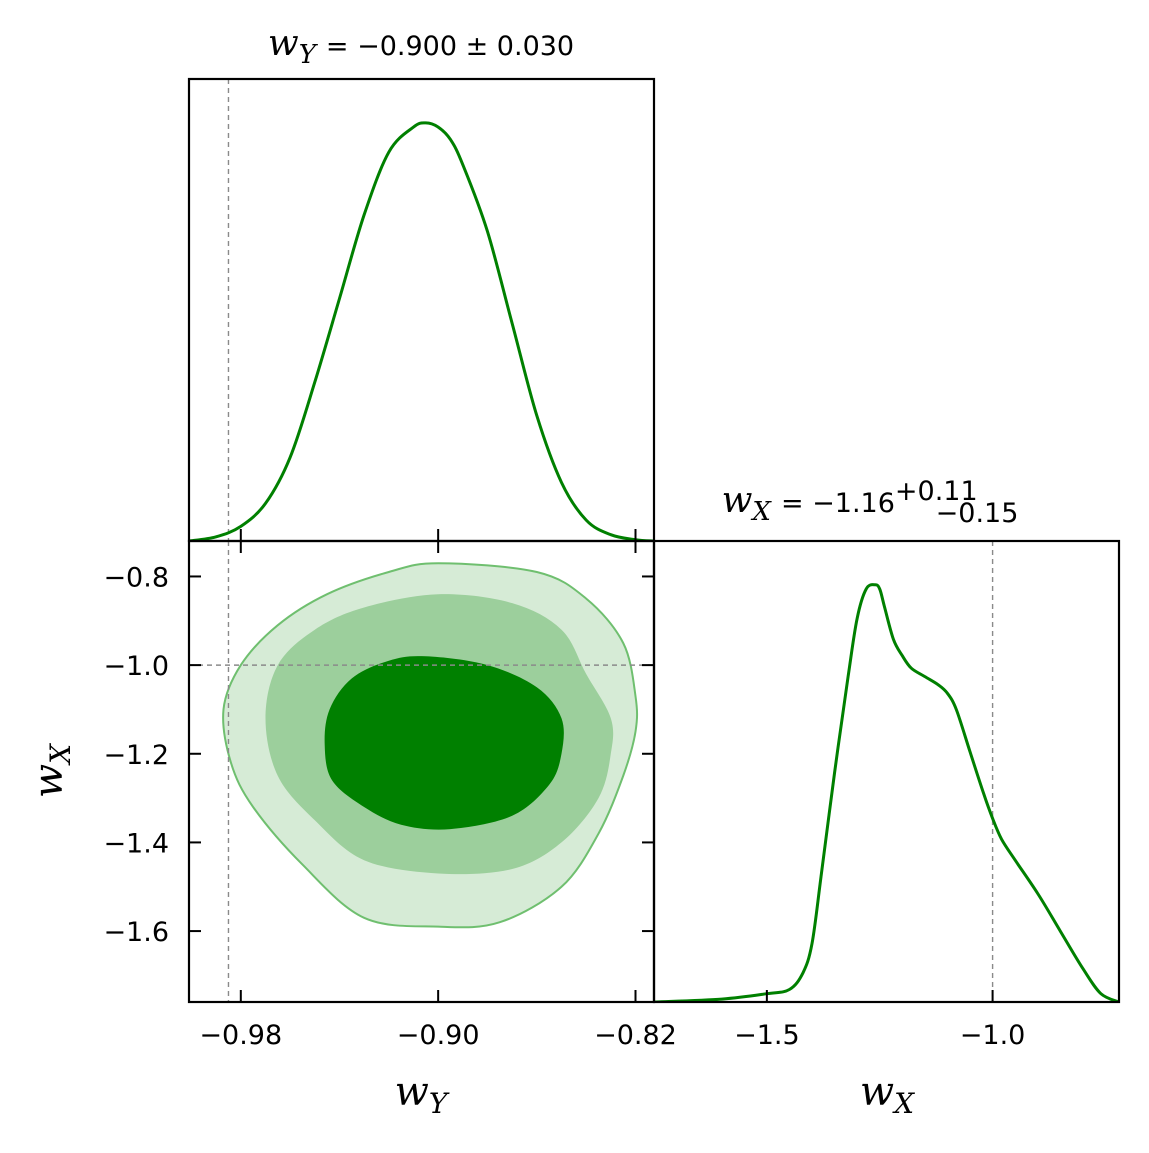 The width and height of the screenshot is (1149, 1153). What do you see at coordinates (136, 843) in the screenshot?
I see `y-tick-label: −1.4` at bounding box center [136, 843].